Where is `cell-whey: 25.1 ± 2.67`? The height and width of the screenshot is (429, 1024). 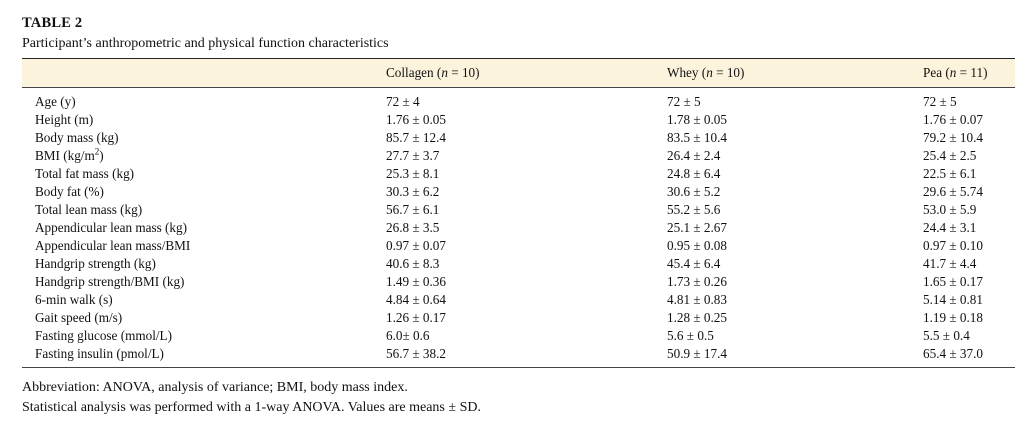 cell-whey: 25.1 ± 2.67 is located at coordinates (697, 227).